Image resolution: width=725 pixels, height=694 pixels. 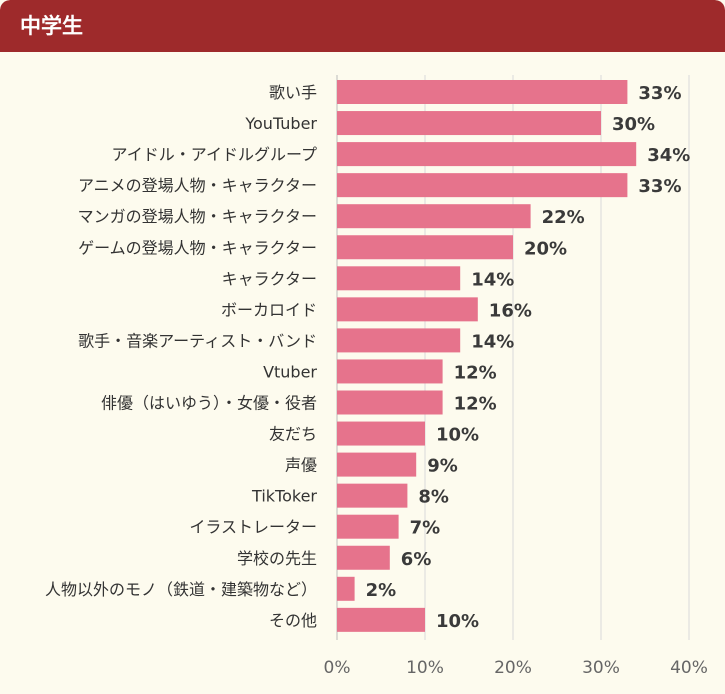 I want to click on category-label: 歌手・音楽アーティスト・バンド, so click(x=197, y=340).